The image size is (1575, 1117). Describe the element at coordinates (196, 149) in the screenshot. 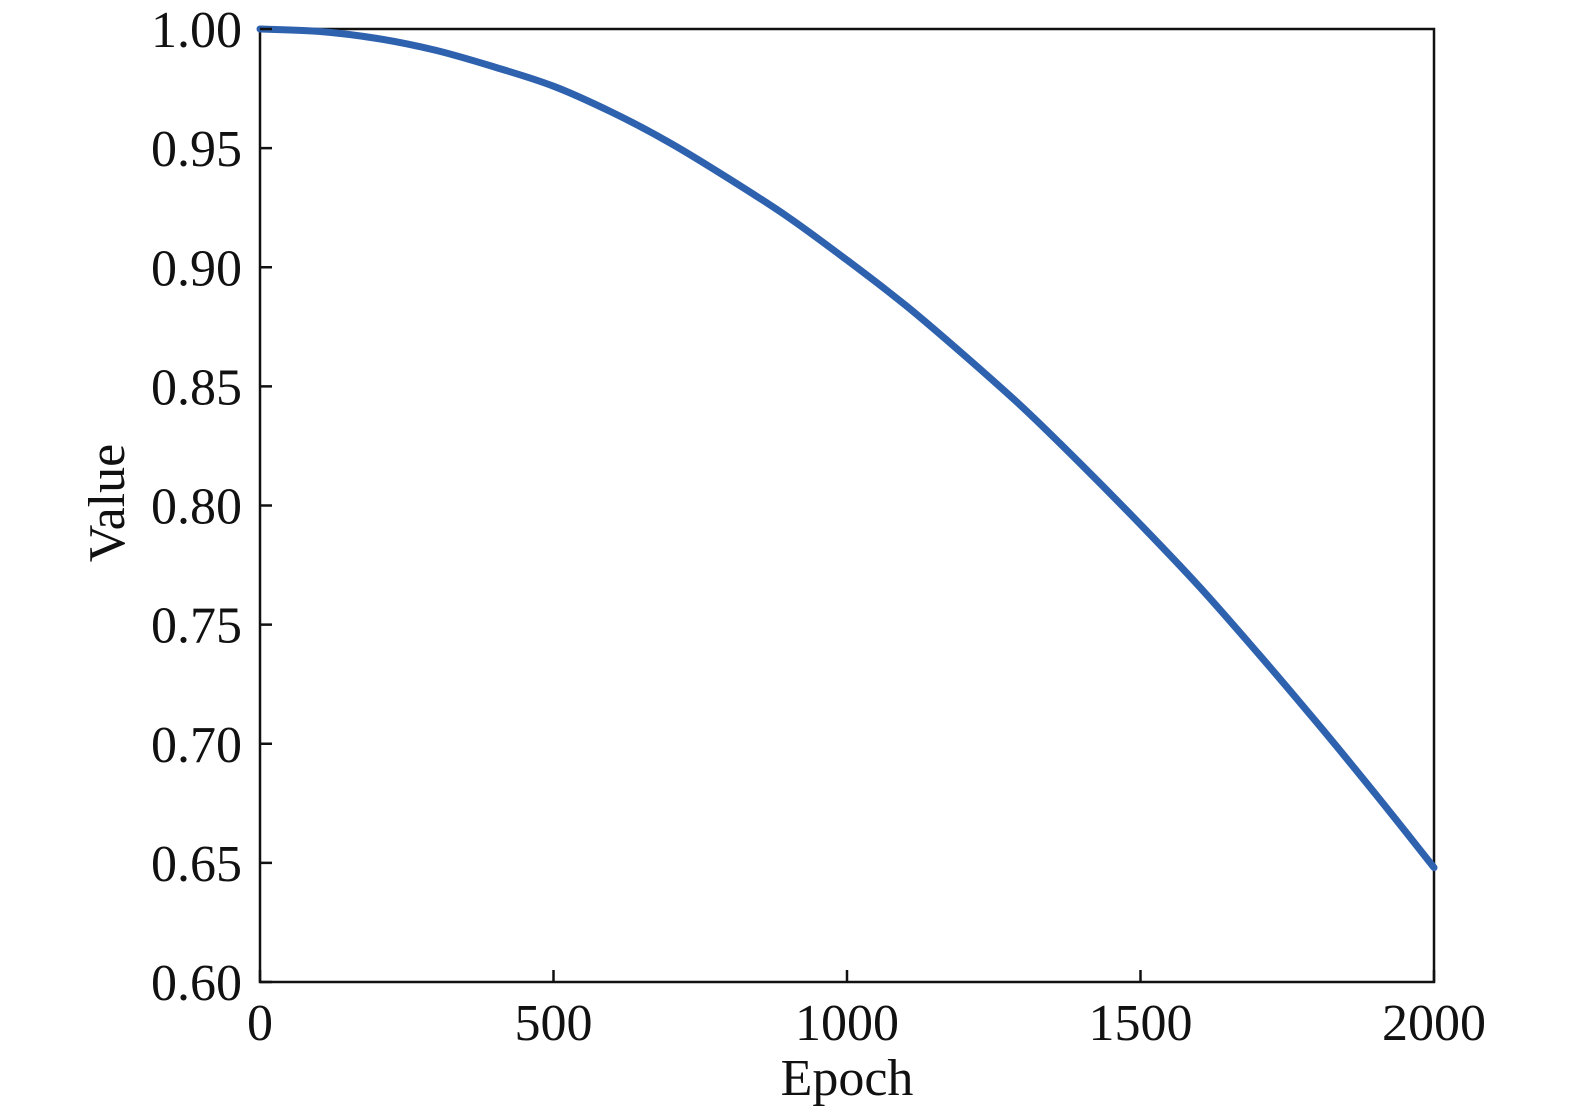

I see `y-tick-label: 0.95` at that location.